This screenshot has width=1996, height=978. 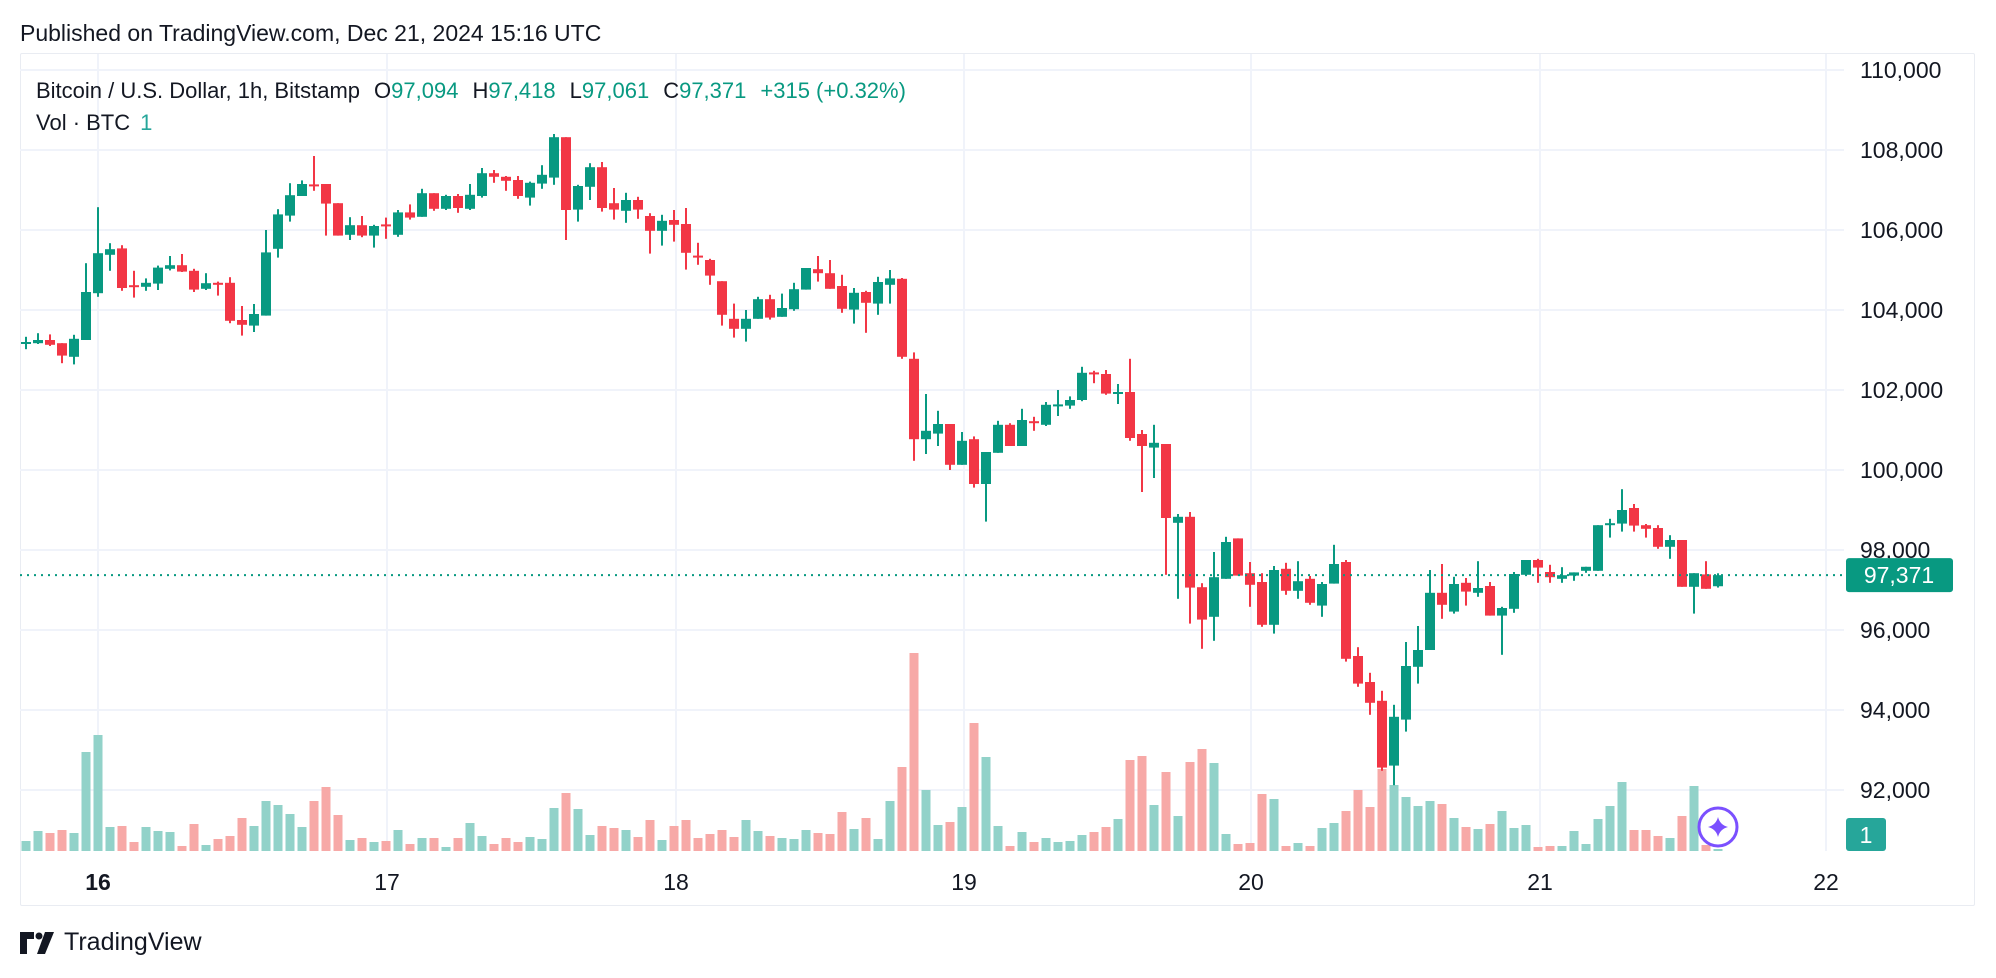 I want to click on footer-brand: TradingView, so click(x=111, y=942).